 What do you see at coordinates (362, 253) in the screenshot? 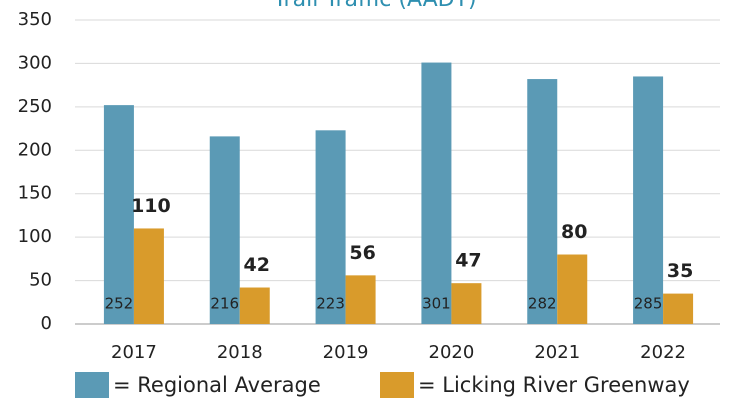
I see `data-label: 56` at bounding box center [362, 253].